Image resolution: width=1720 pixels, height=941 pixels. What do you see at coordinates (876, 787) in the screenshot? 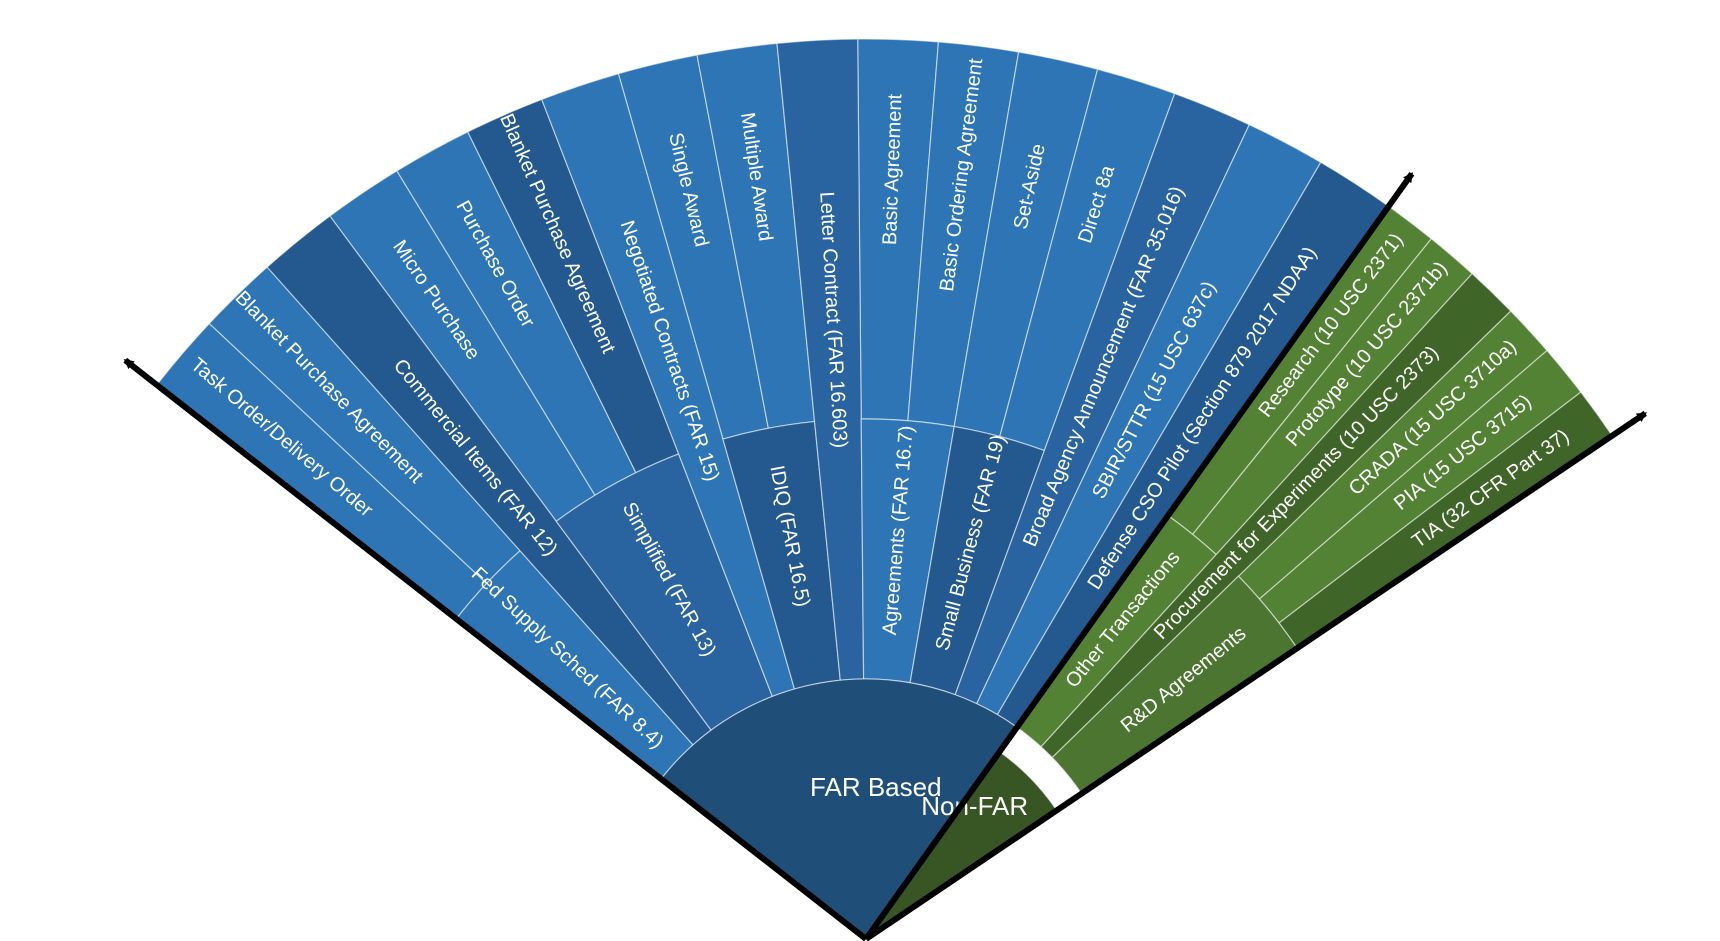
I see `hub-far-label: FAR Based` at bounding box center [876, 787].